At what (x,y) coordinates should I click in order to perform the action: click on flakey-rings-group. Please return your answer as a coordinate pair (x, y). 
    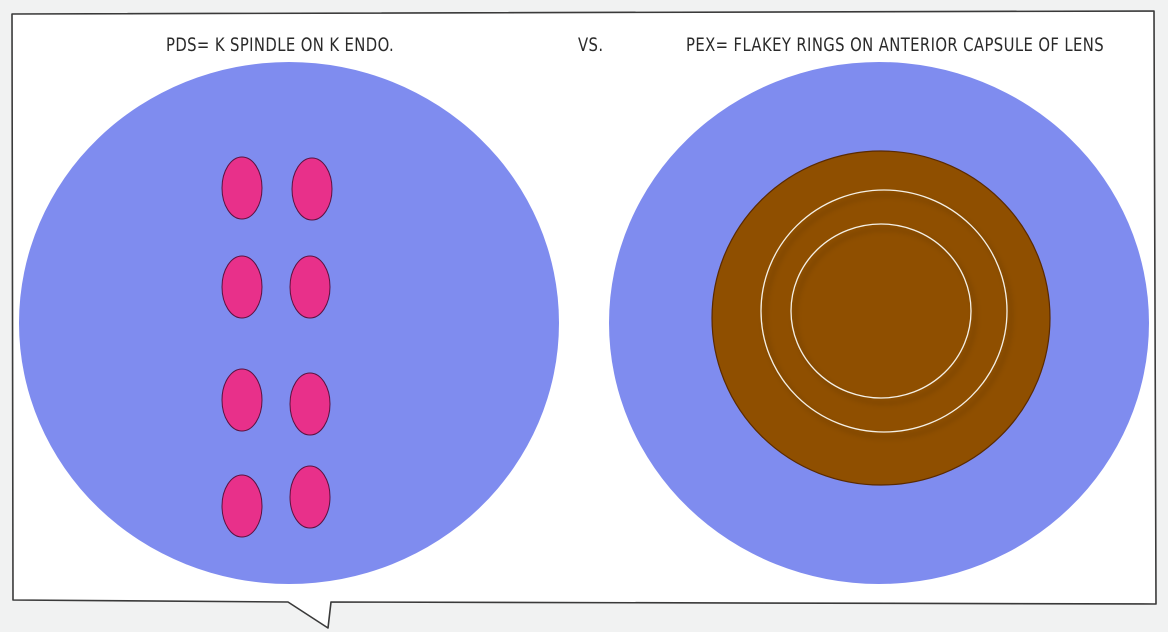
    Looking at the image, I should click on (884, 311).